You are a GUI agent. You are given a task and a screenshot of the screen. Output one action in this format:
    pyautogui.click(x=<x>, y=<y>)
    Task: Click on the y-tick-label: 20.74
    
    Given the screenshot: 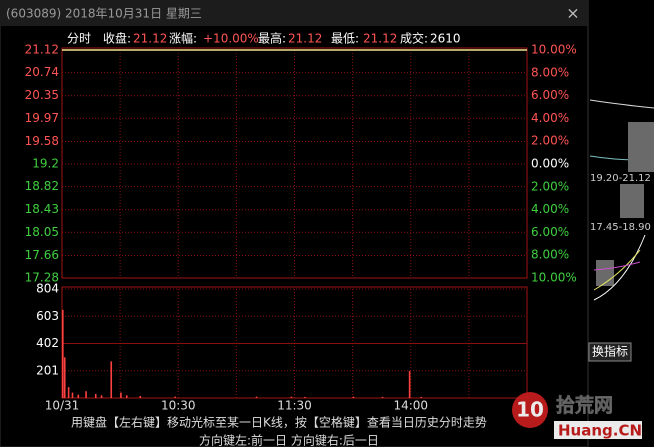 What is the action you would take?
    pyautogui.click(x=42, y=72)
    